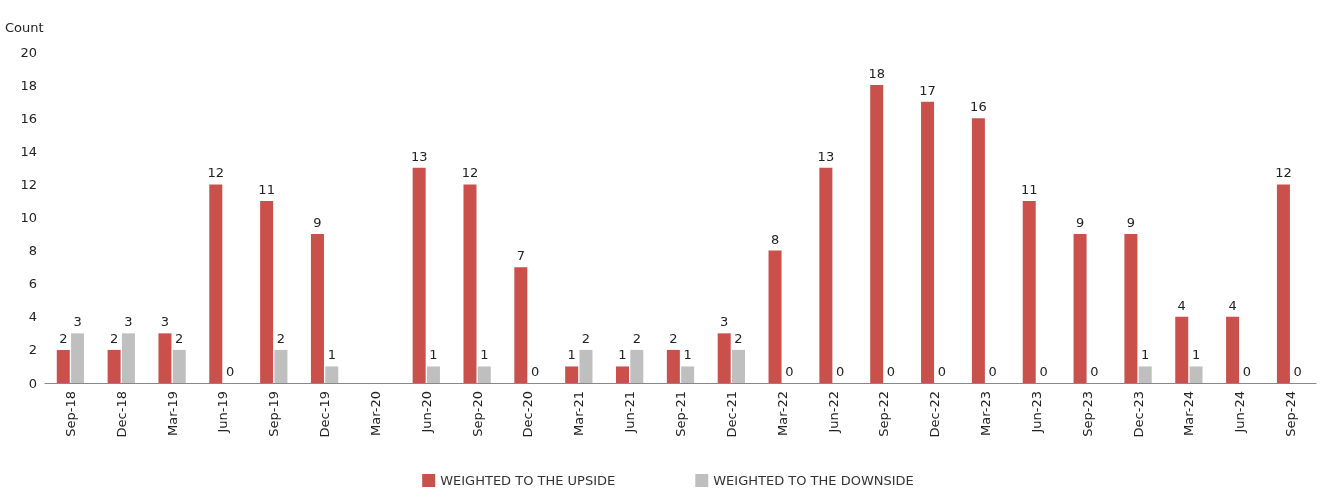 Image resolution: width=1336 pixels, height=500 pixels. I want to click on x-tick-label: Dec-22, so click(935, 414).